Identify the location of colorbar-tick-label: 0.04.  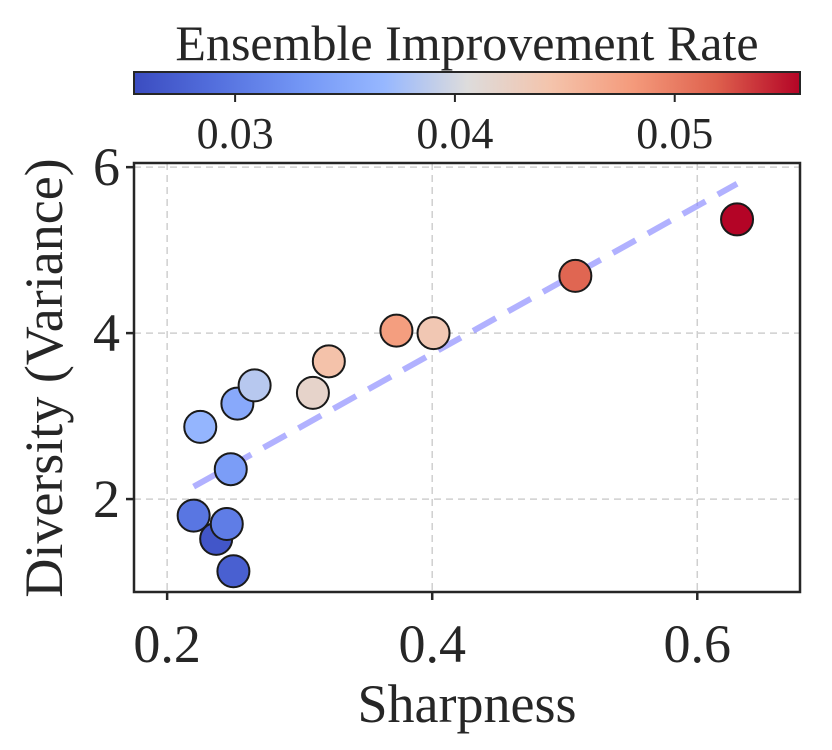
(454, 133).